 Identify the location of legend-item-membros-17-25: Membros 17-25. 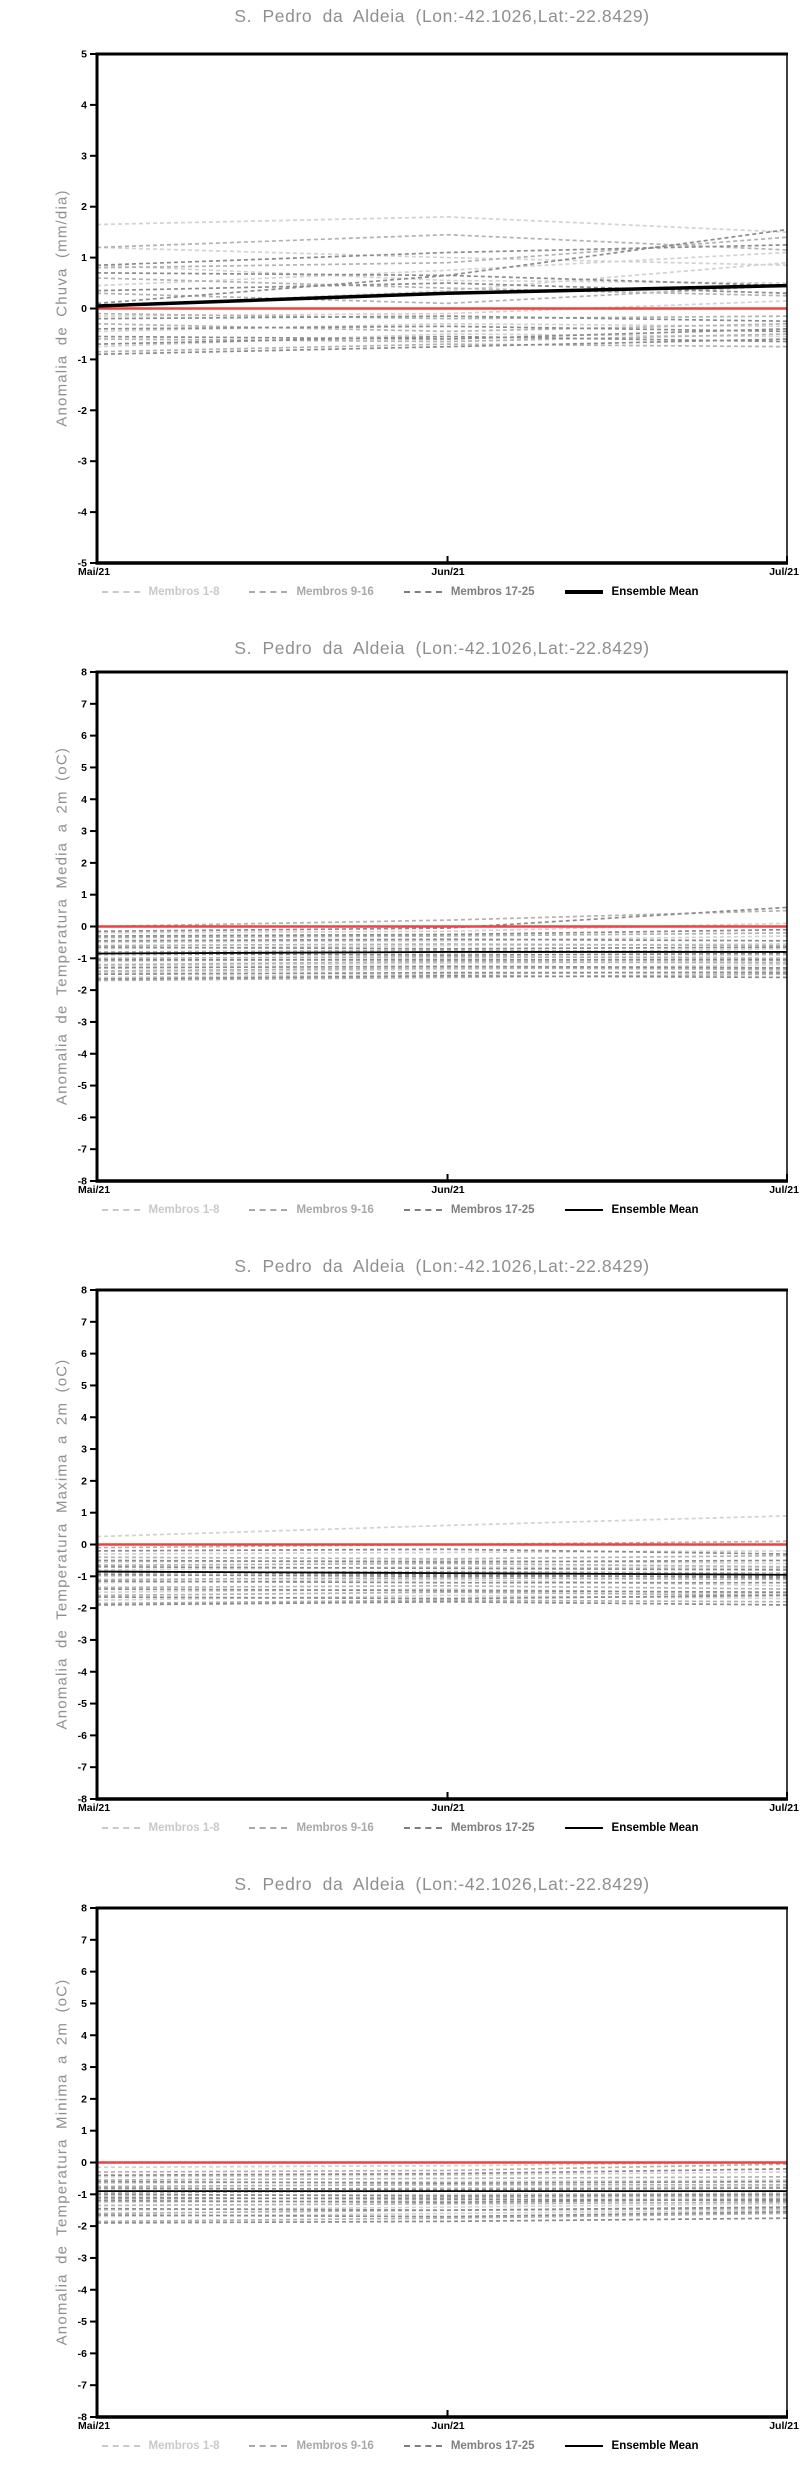
(469, 1828).